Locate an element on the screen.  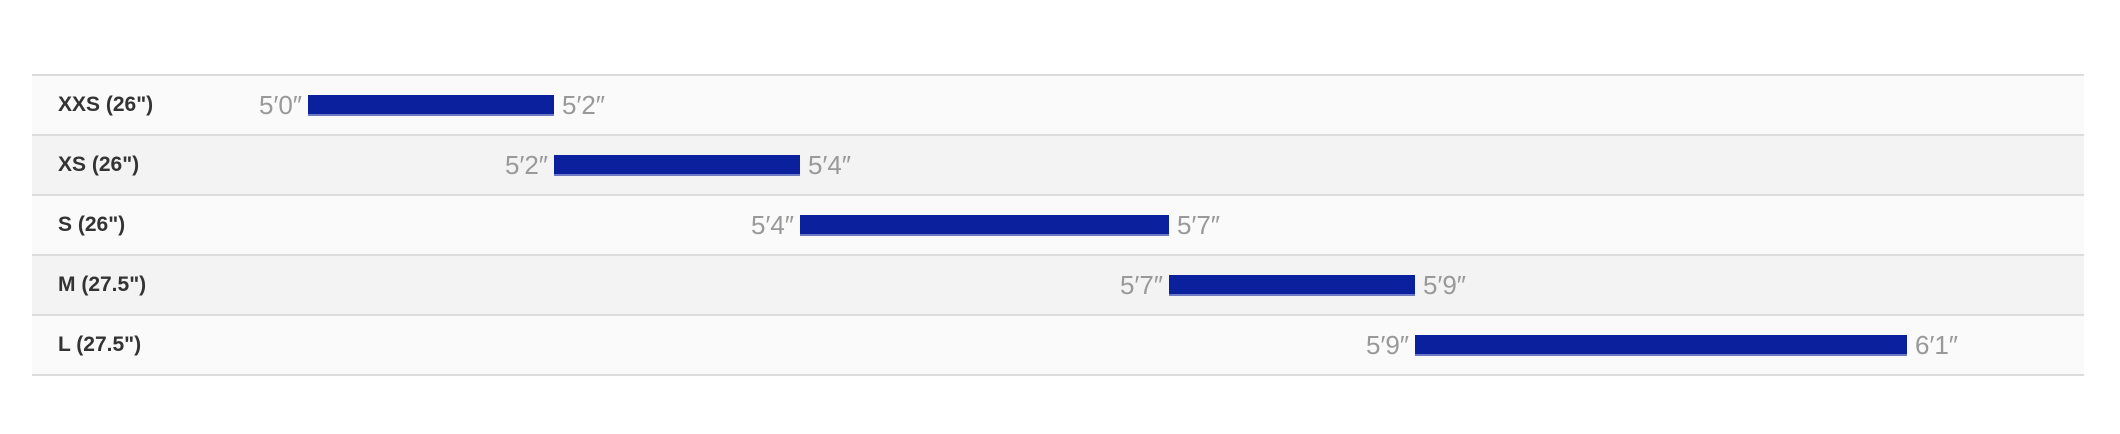
max-height-label: 5′9″ is located at coordinates (1444, 285).